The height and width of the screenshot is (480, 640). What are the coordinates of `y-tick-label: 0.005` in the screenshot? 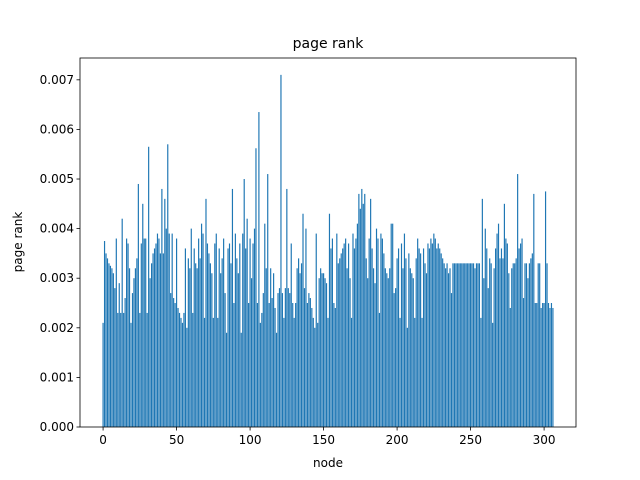 It's located at (57, 179).